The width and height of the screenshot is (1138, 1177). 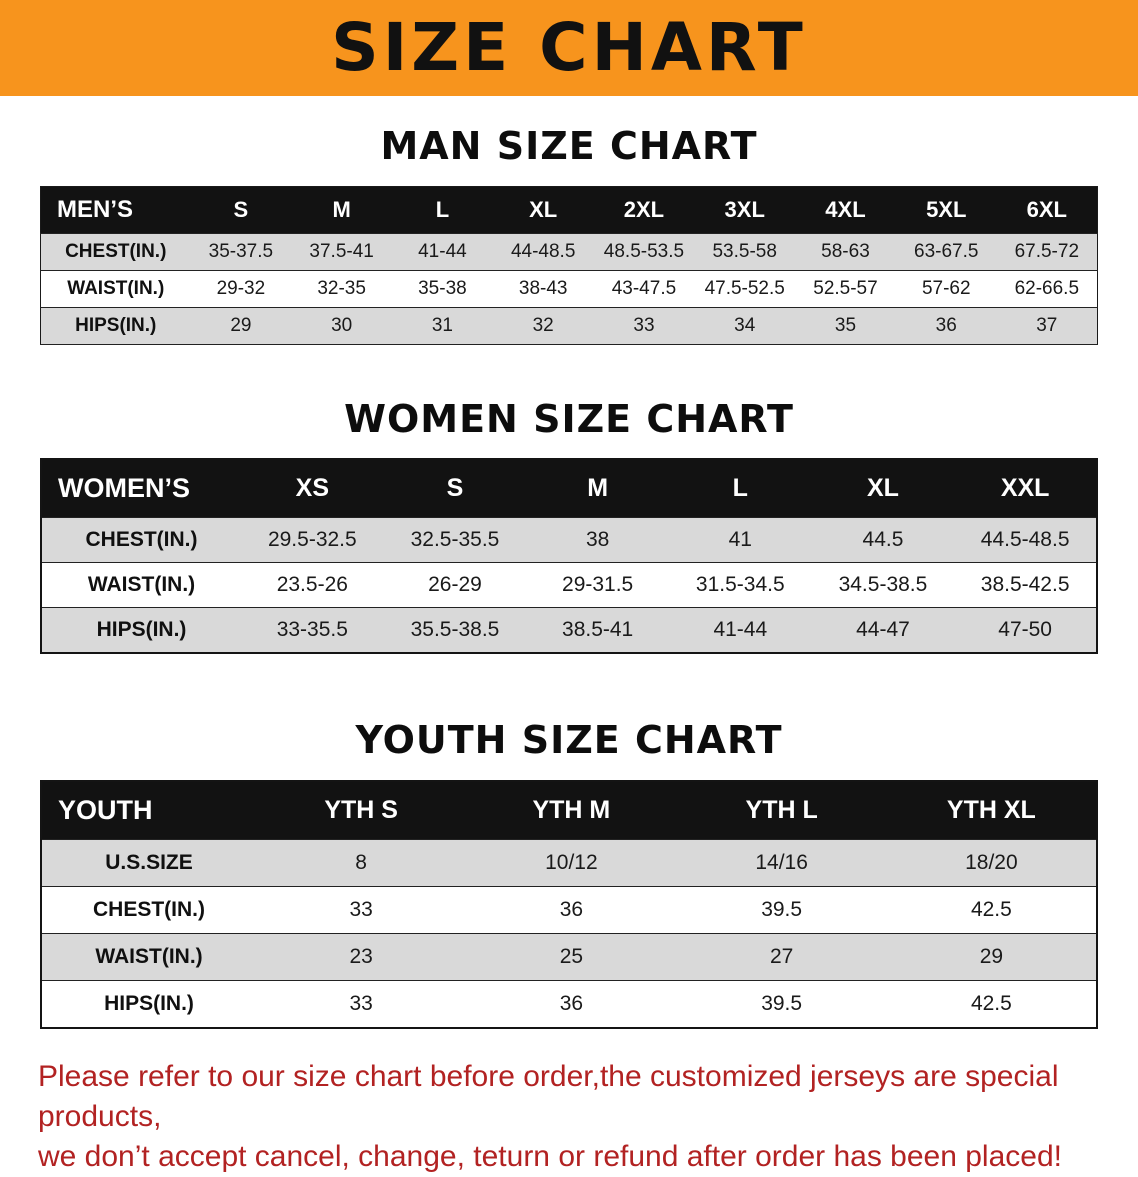 What do you see at coordinates (569, 210) in the screenshot?
I see `table-header-row: MEN’S S M L XL 2XL 3XL 4XL 5XL 6XL` at bounding box center [569, 210].